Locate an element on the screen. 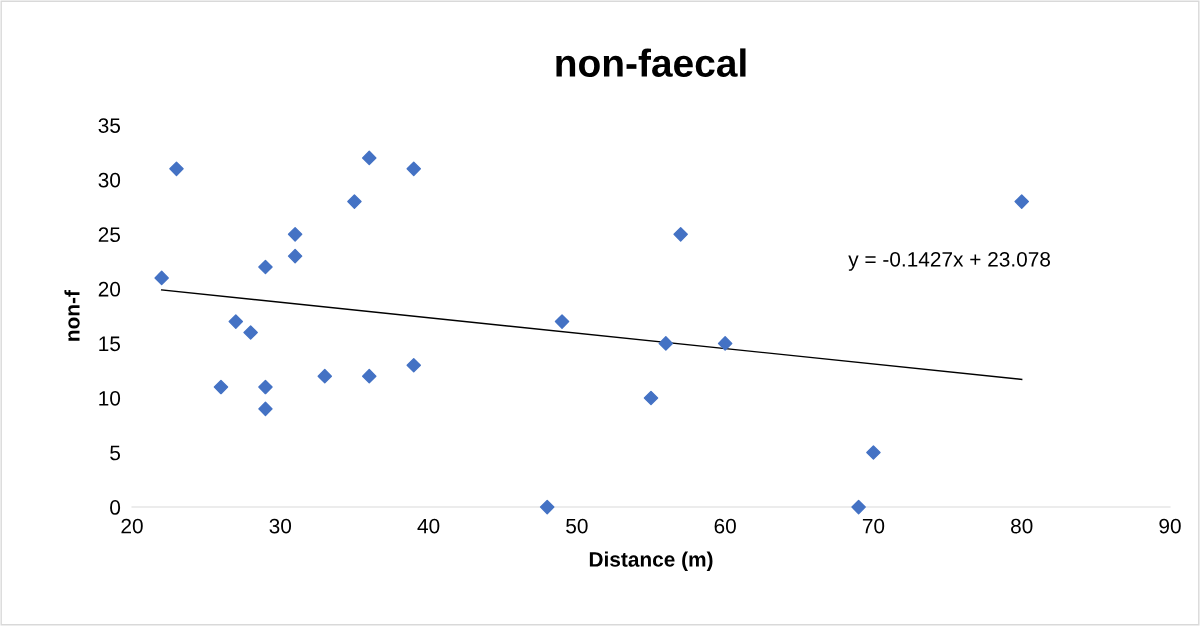 The width and height of the screenshot is (1200, 626). y-tick-label: 5 is located at coordinates (115, 453).